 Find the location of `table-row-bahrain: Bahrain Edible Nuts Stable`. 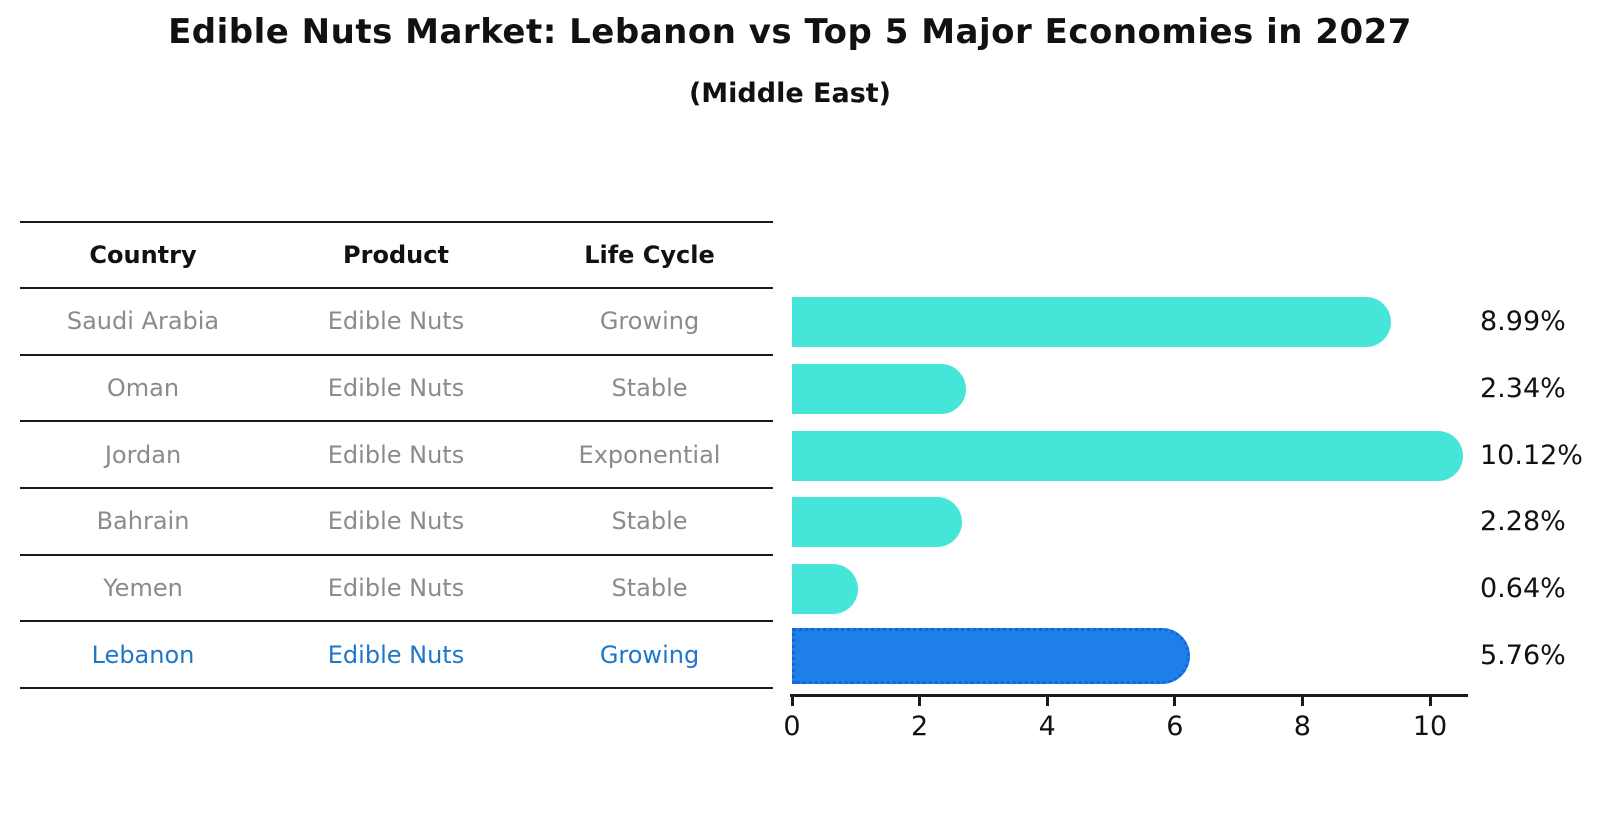

table-row-bahrain: Bahrain Edible Nuts Stable is located at coordinates (396, 522).